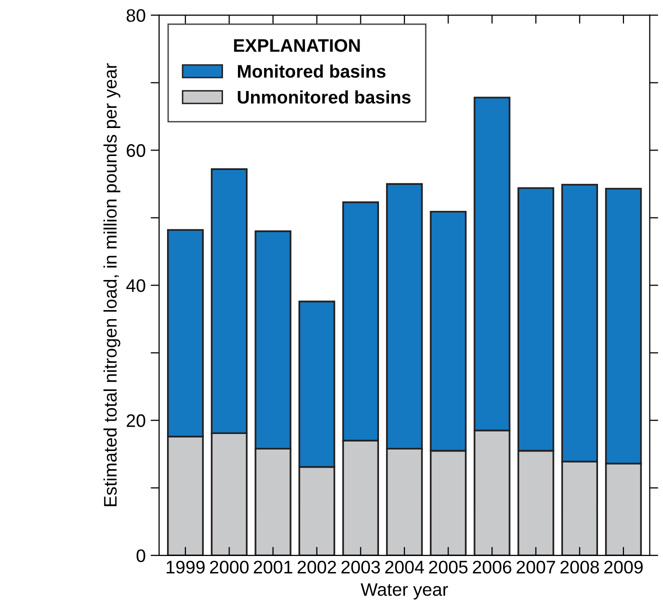 The height and width of the screenshot is (607, 663). What do you see at coordinates (136, 150) in the screenshot?
I see `y-tick-label: 60` at bounding box center [136, 150].